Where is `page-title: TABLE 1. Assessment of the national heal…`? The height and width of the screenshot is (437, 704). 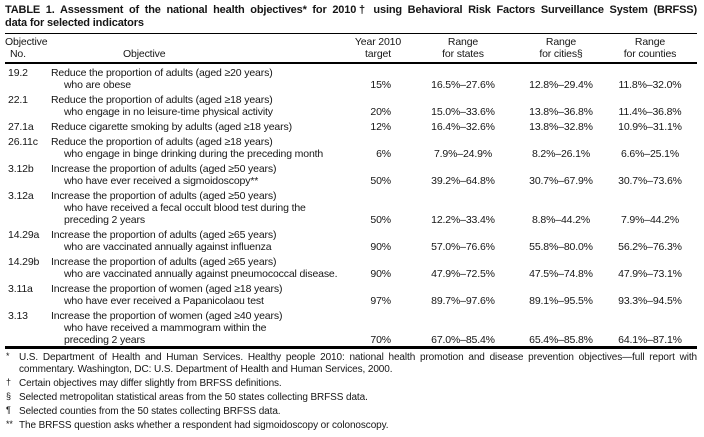 page-title: TABLE 1. Assessment of the national heal… is located at coordinates (351, 17).